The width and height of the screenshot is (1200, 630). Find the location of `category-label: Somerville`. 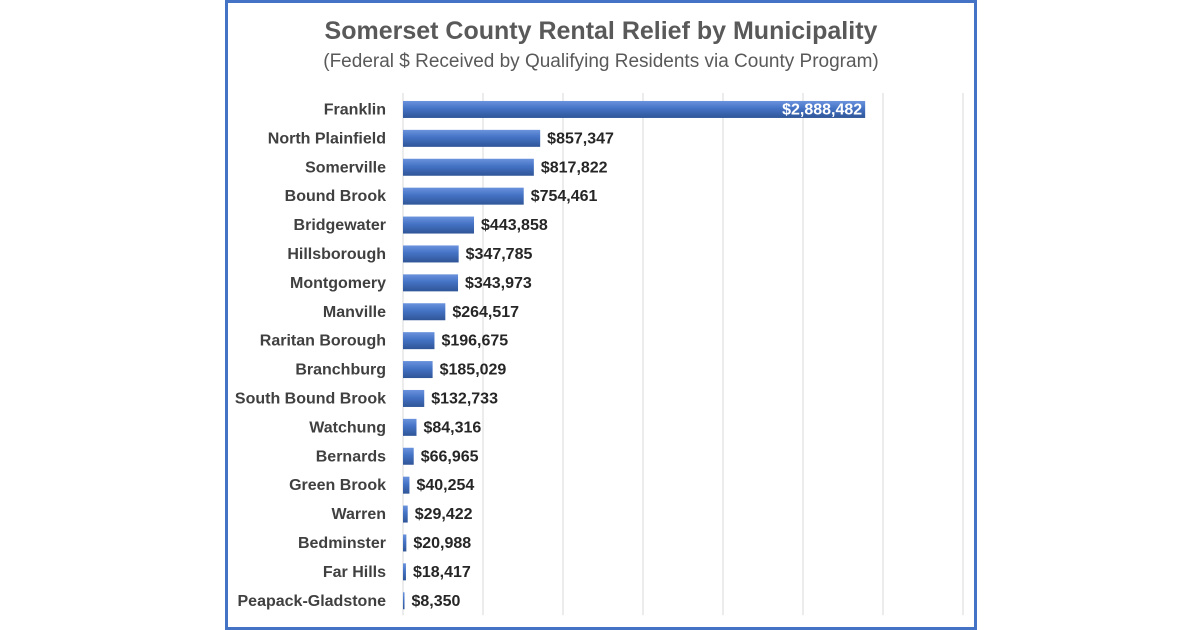

category-label: Somerville is located at coordinates (345, 167).